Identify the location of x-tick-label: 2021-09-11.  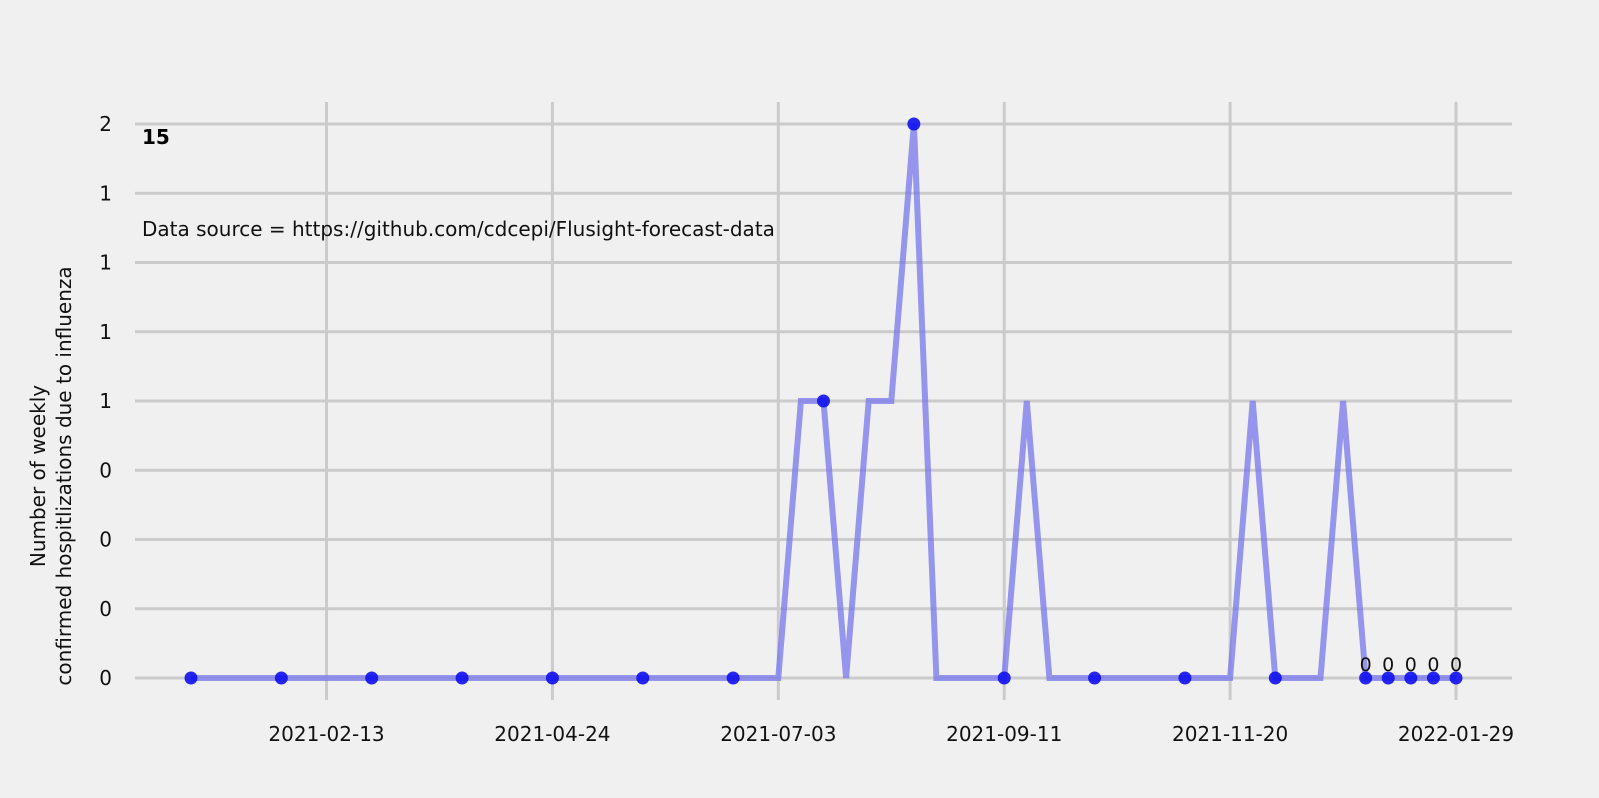
(1004, 734).